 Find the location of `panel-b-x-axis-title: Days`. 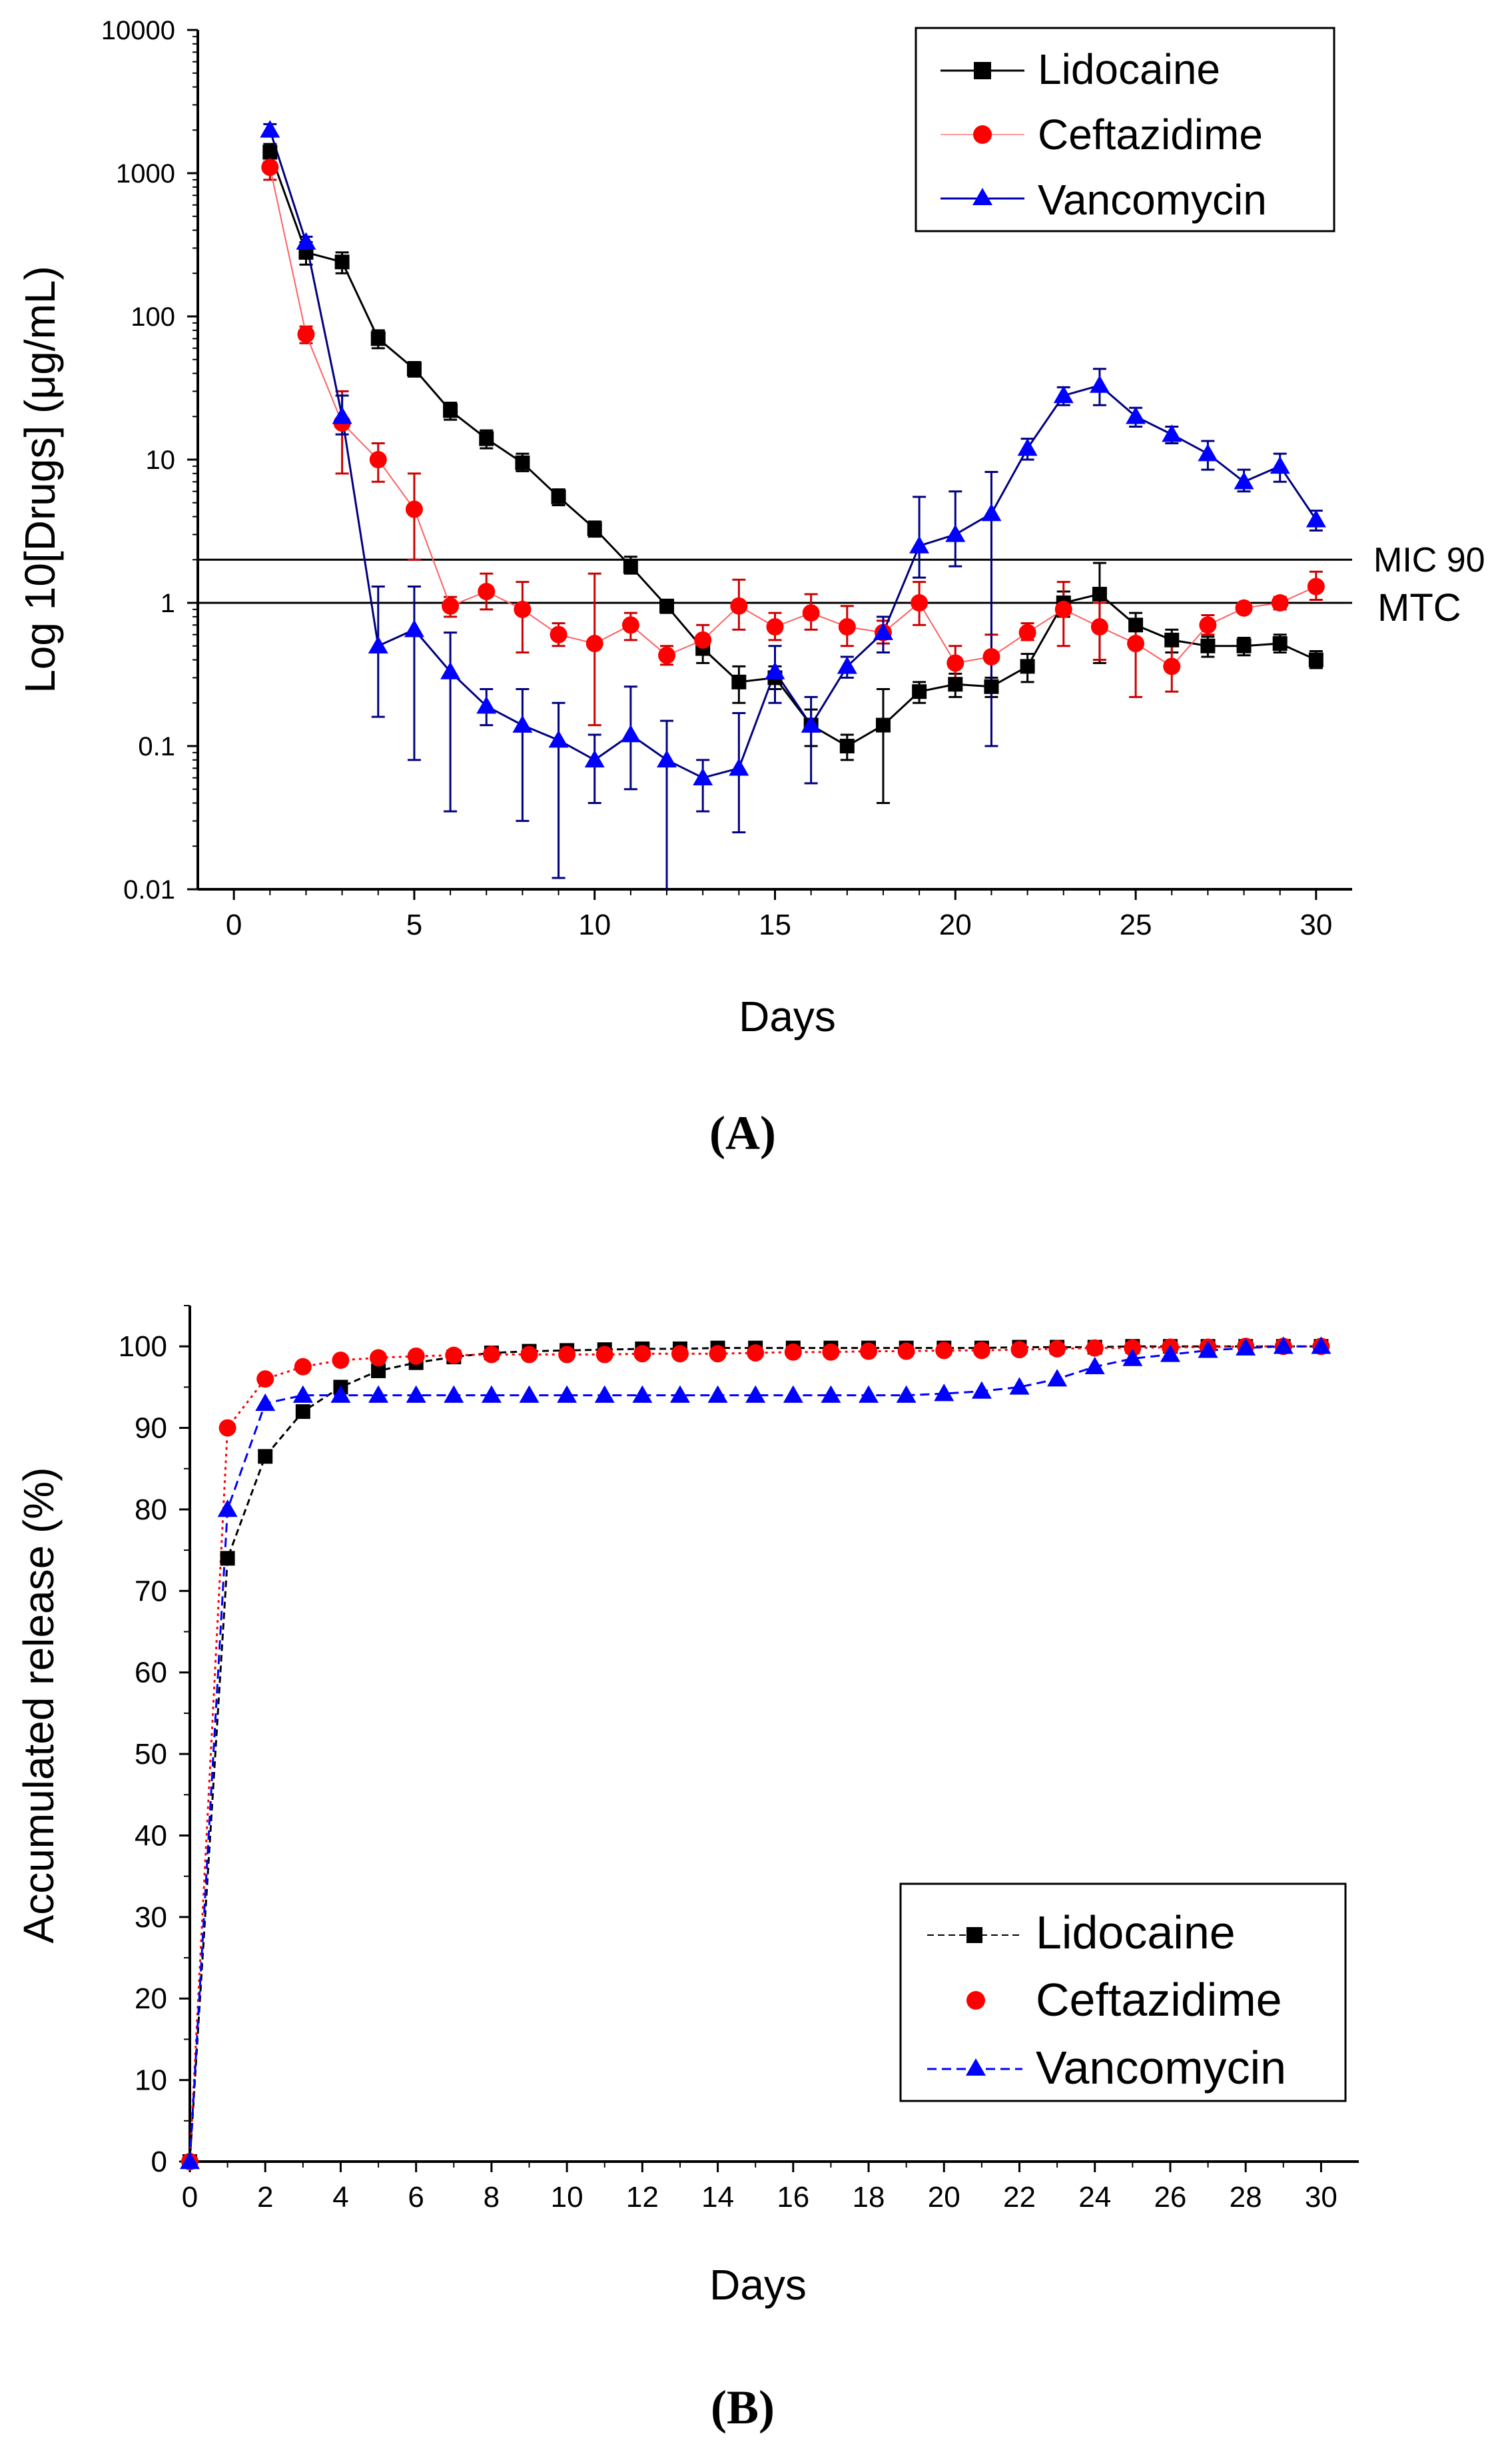

panel-b-x-axis-title: Days is located at coordinates (758, 2285).